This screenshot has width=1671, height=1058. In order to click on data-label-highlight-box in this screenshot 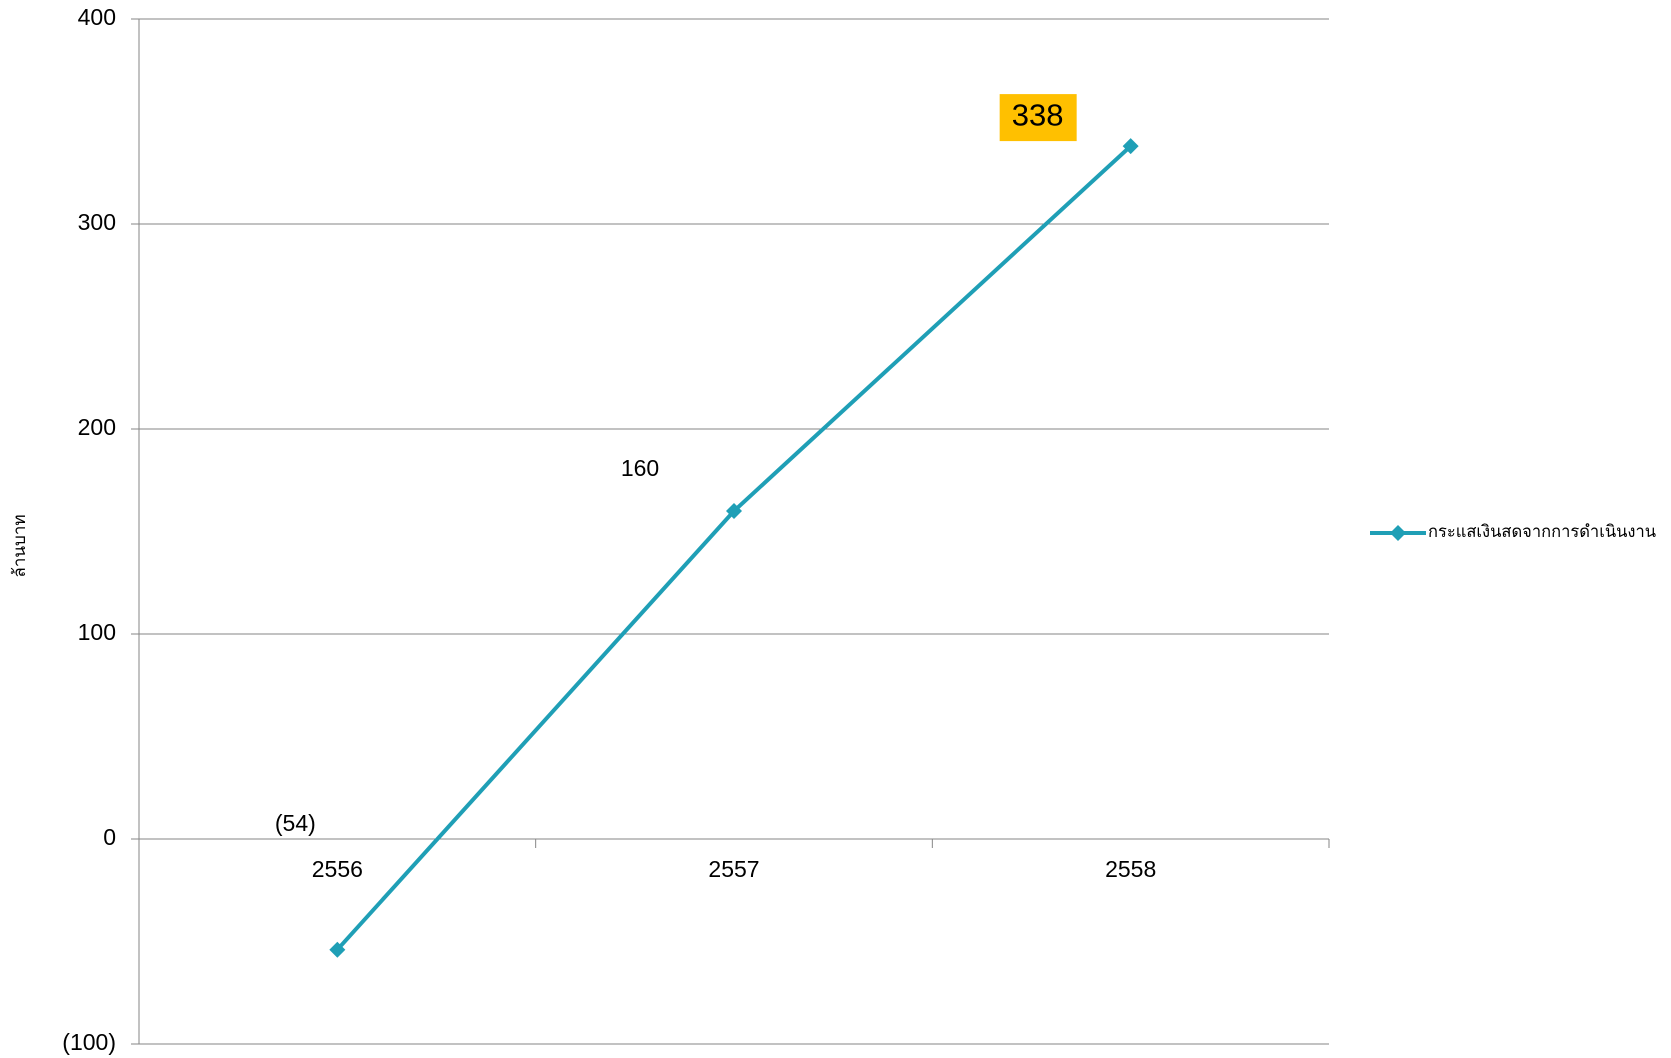, I will do `click(1038, 118)`.